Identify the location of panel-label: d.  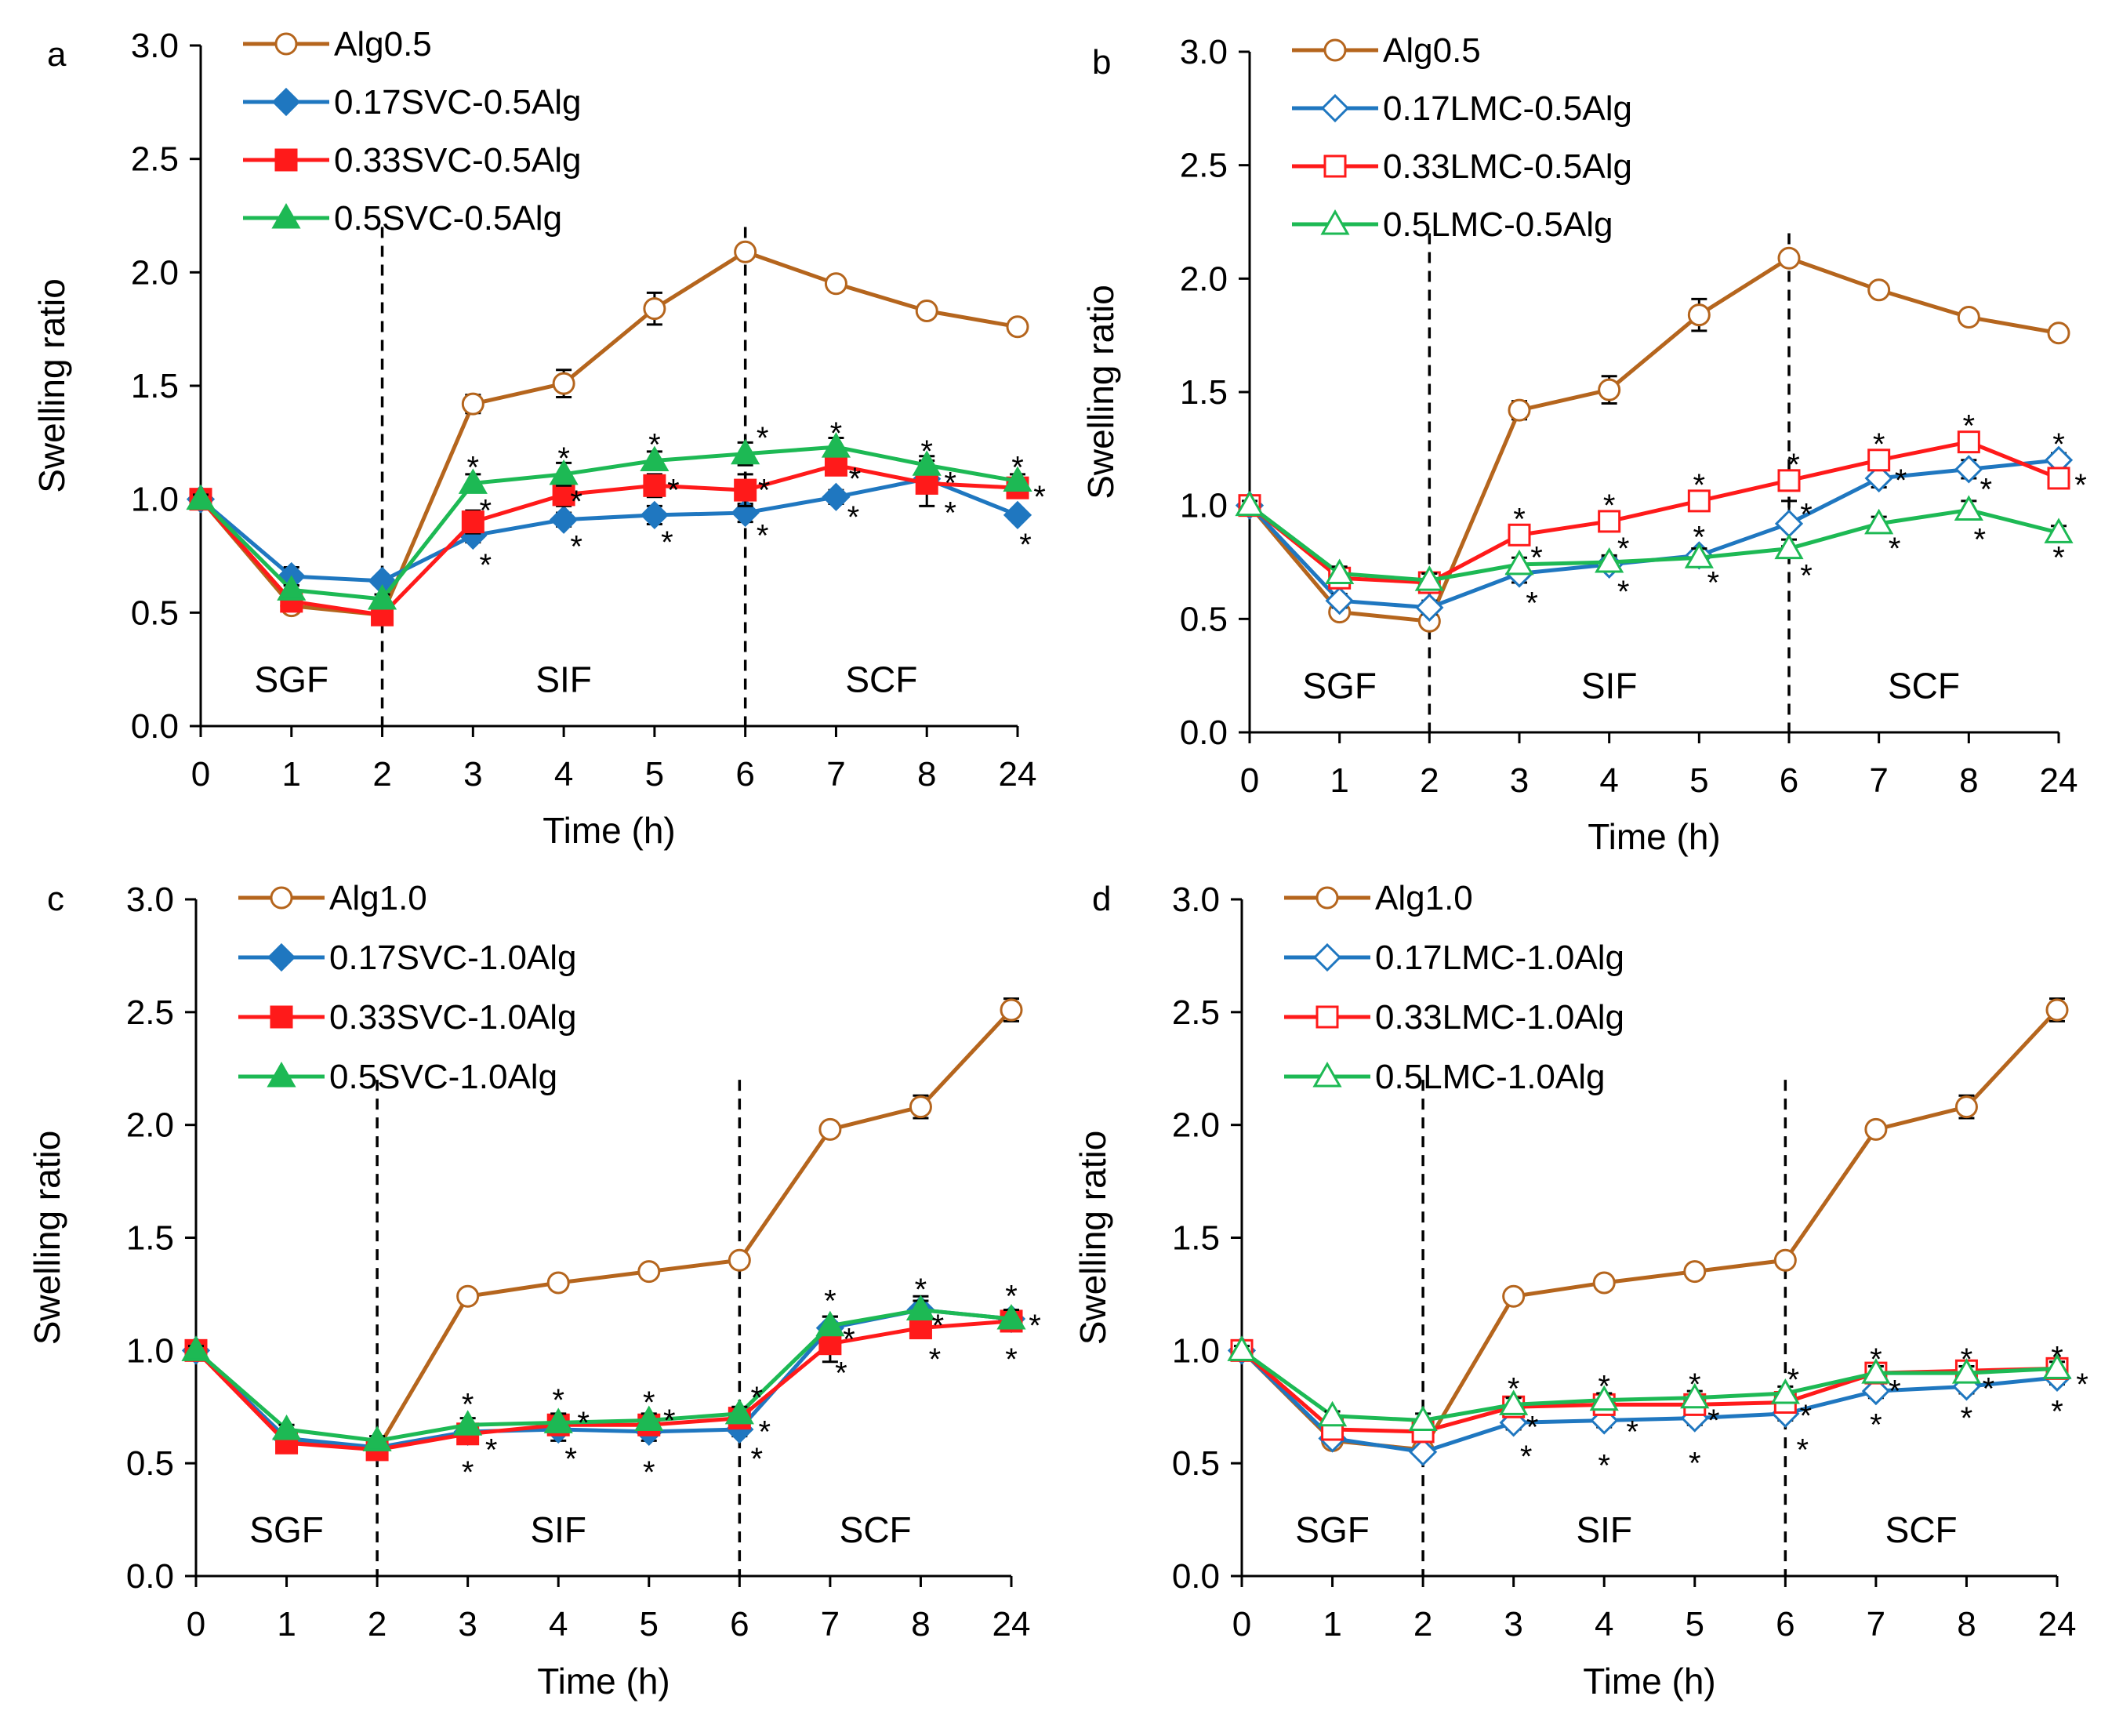
(1101, 899).